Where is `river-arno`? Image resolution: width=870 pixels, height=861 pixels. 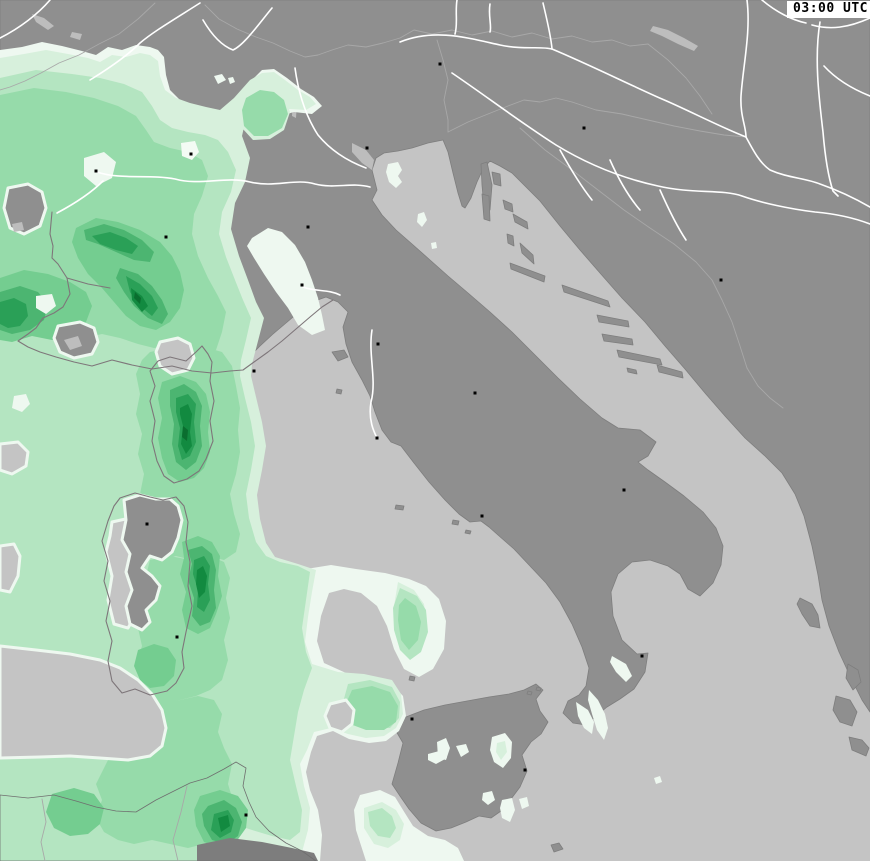
river-arno is located at coordinates (321, 291).